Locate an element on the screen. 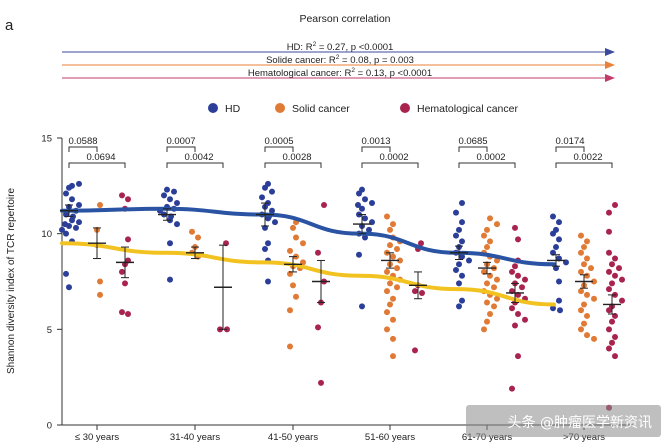 The height and width of the screenshot is (442, 661). corr-label: Solide cancer: R2 = 0.08, p = 0.003 is located at coordinates (340, 60).